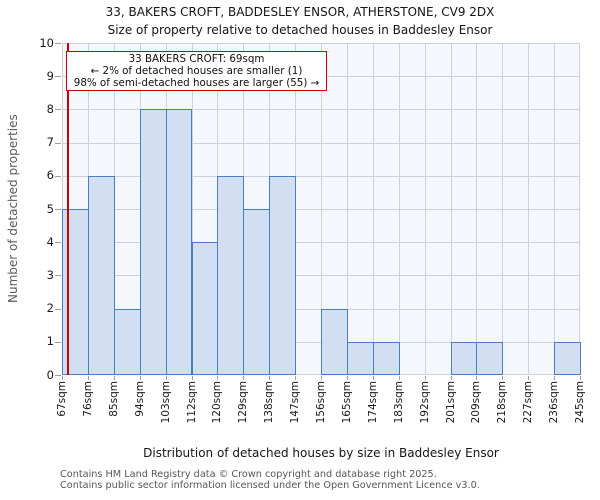  Describe the element at coordinates (50, 374) in the screenshot. I see `y-tick-label: 0` at that location.